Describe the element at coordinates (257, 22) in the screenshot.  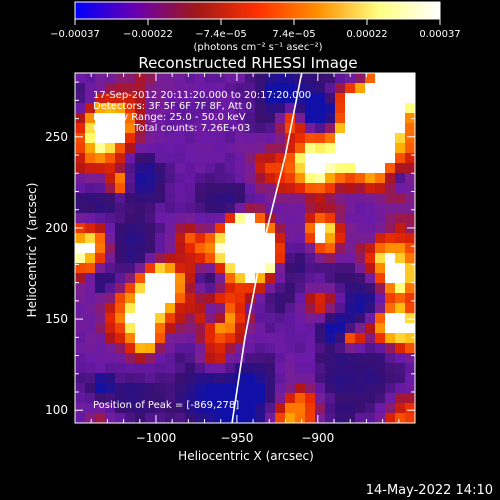
I see `colorbar-ticks` at that location.